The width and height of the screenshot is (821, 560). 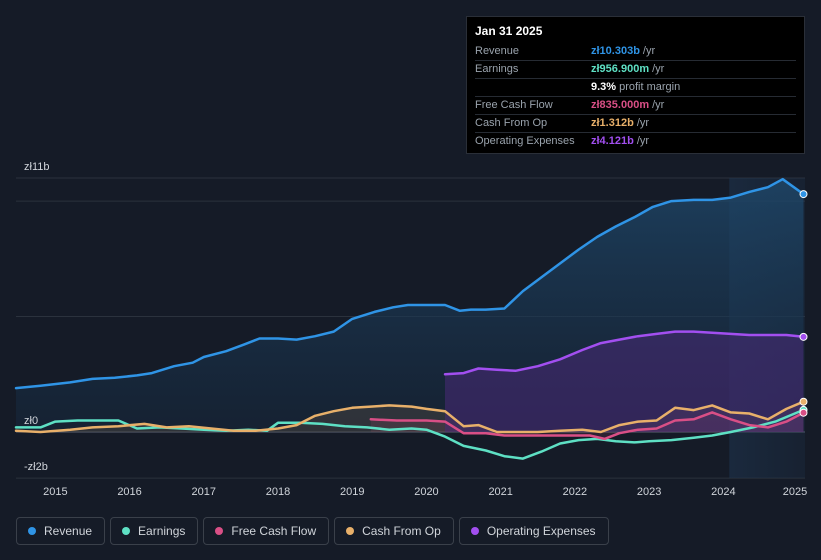 I want to click on cash-from-op-area, so click(x=410, y=416).